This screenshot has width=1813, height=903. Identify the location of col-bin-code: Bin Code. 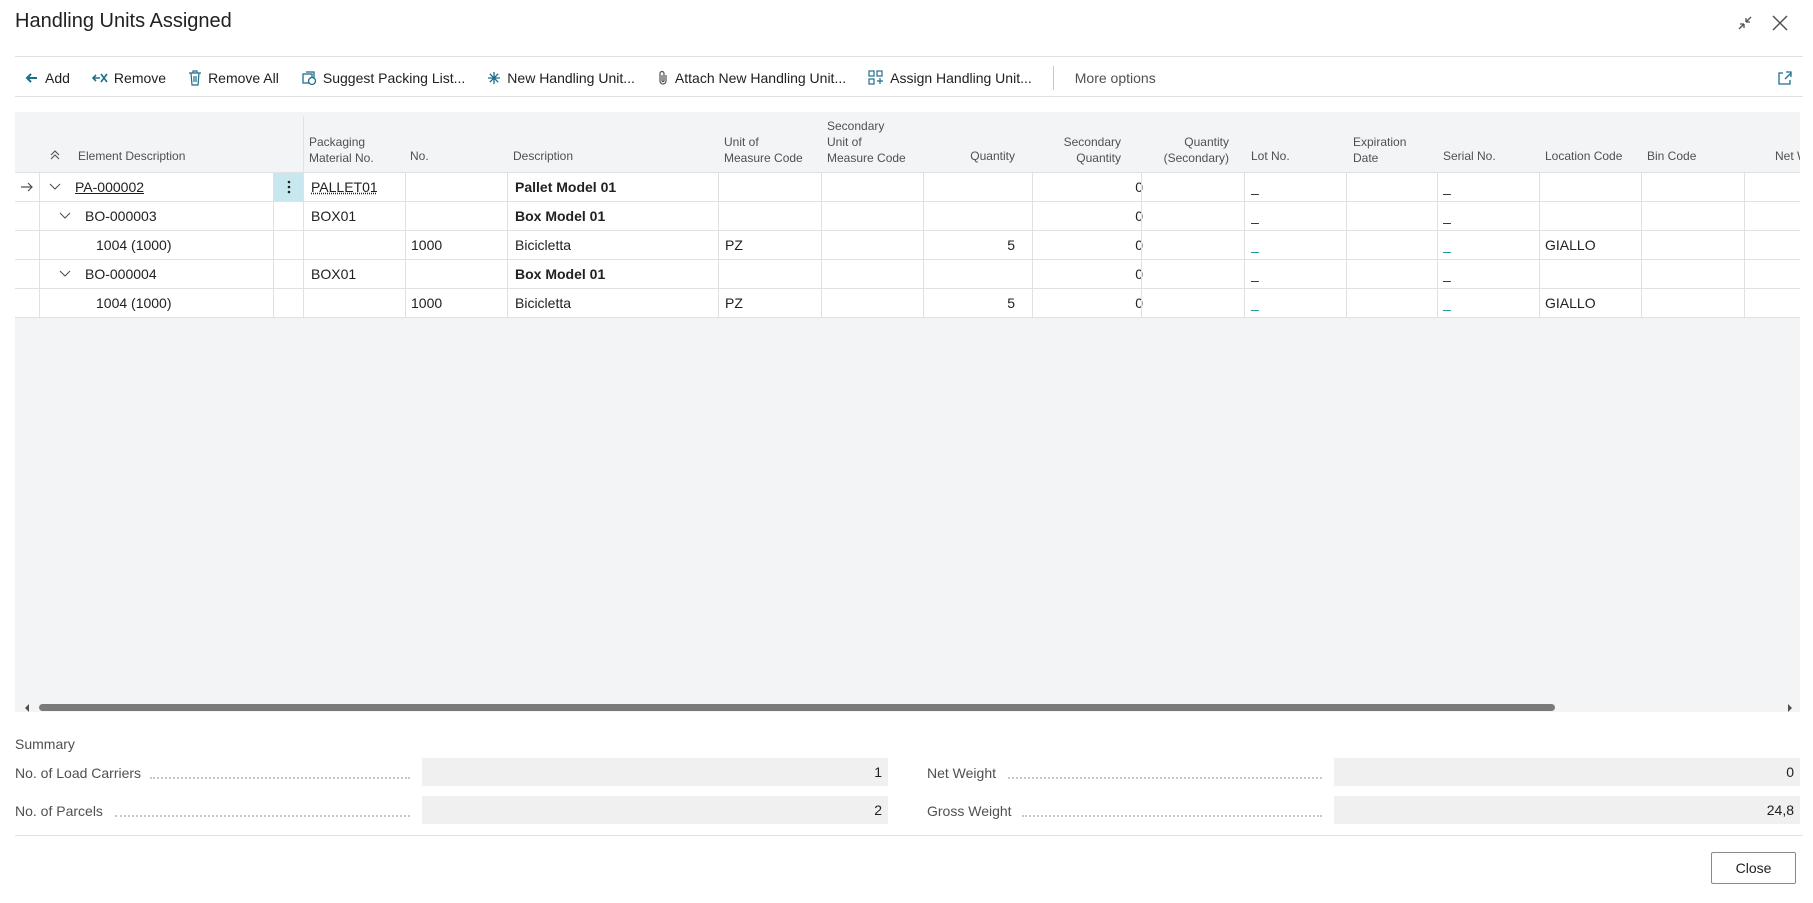
(1672, 156).